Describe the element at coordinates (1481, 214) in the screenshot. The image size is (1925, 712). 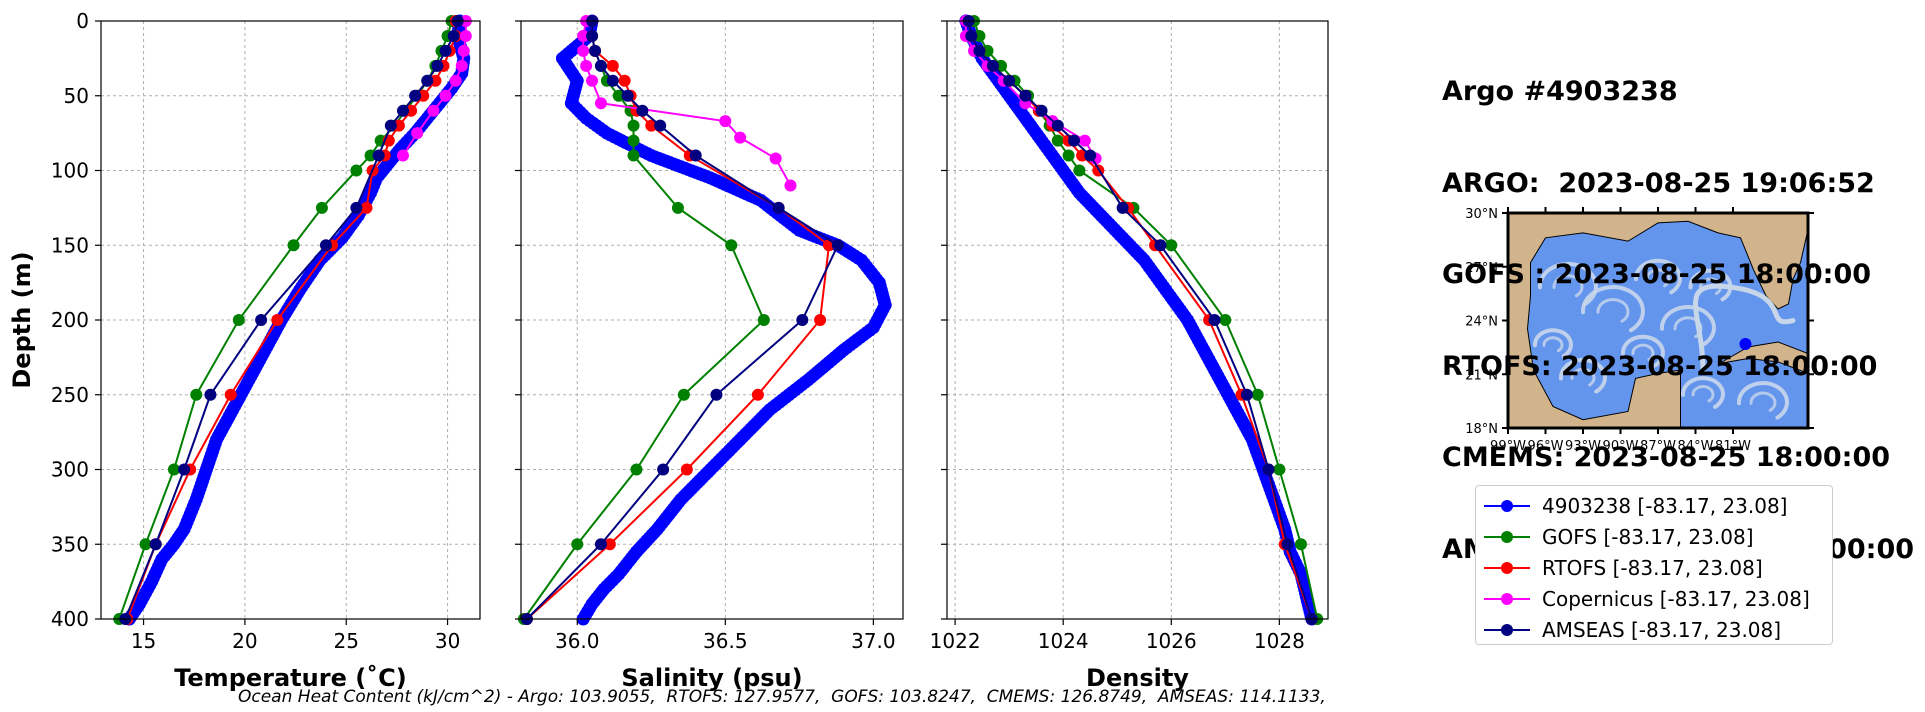
I see `map-lat-label: 30°N` at that location.